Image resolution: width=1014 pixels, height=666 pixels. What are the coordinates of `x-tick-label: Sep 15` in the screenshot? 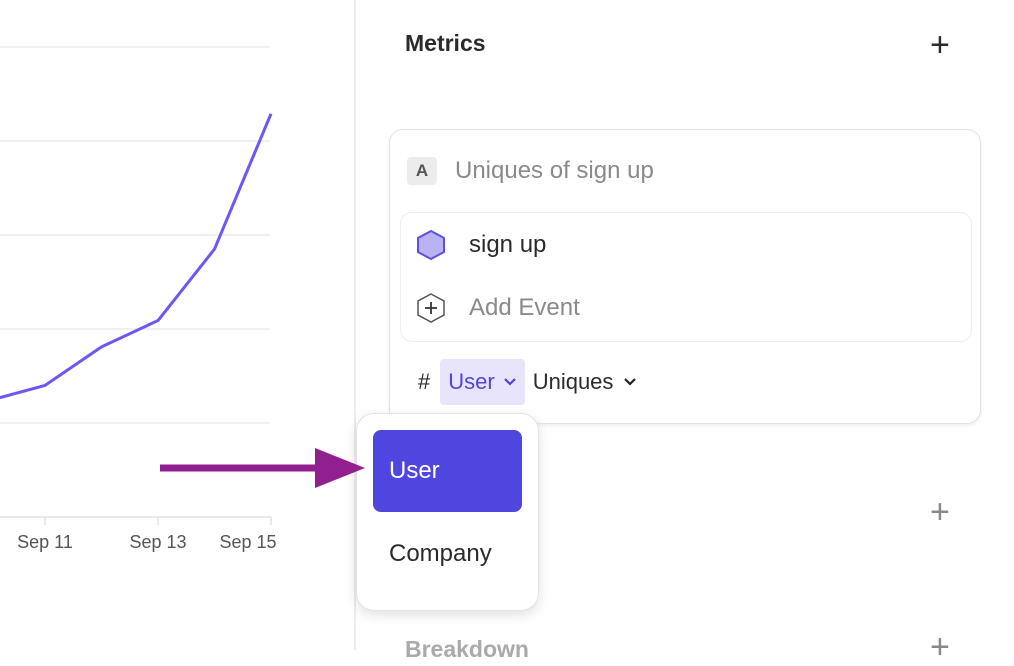 It's located at (247, 542).